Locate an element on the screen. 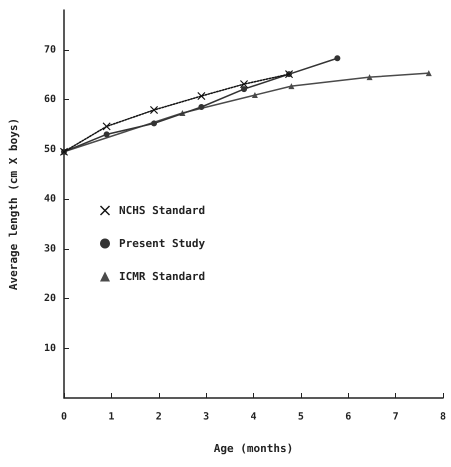 Image resolution: width=451 pixels, height=467 pixels. y-tick-label: 50 is located at coordinates (50, 149).